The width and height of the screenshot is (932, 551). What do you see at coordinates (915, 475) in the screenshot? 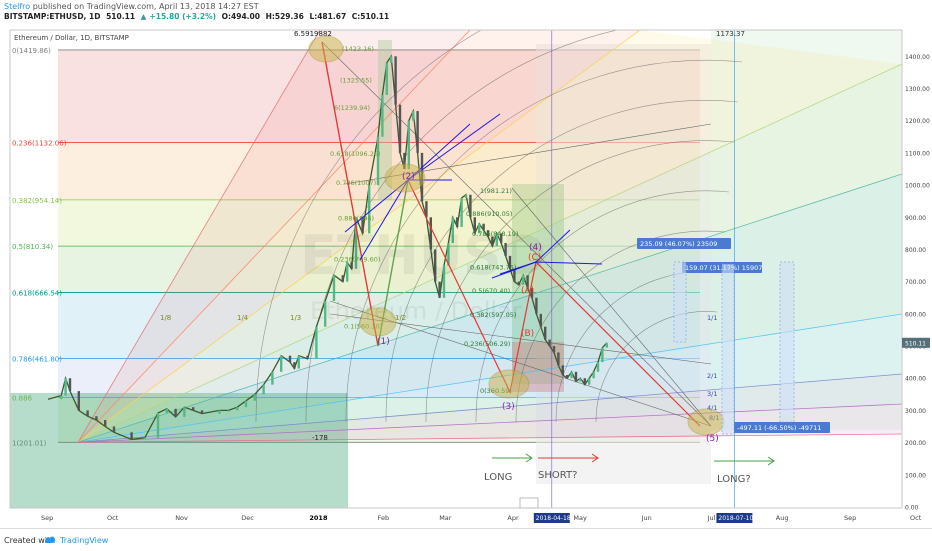
I see `y-tick-label: 100.00` at bounding box center [915, 475].